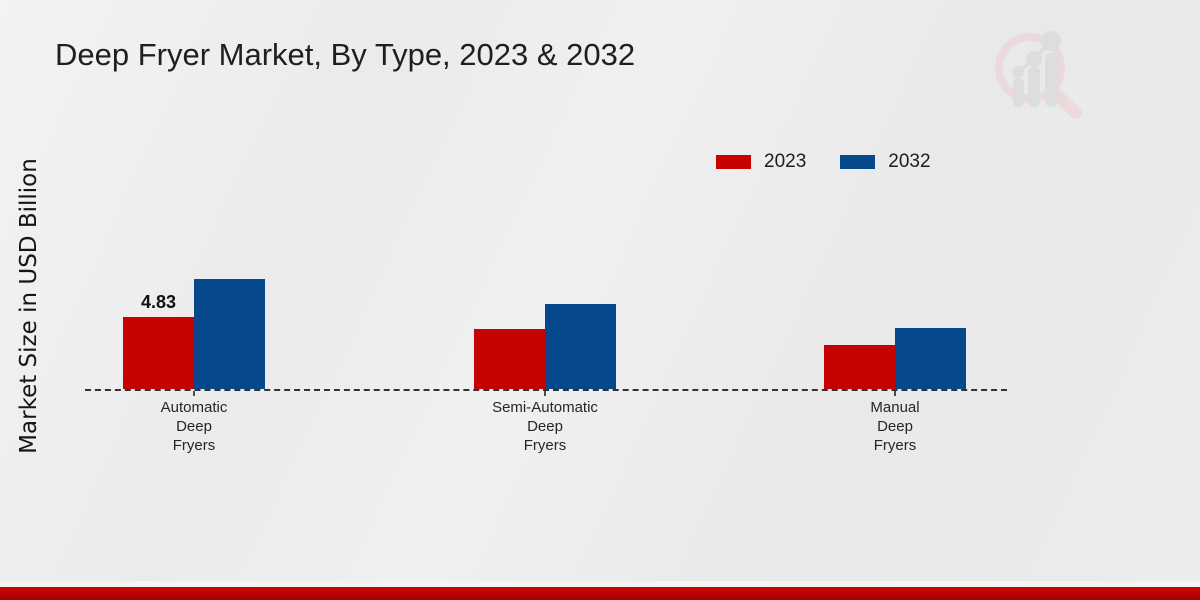 This screenshot has height=600, width=1200. I want to click on category-label-2: Manual Deep Fryers, so click(895, 426).